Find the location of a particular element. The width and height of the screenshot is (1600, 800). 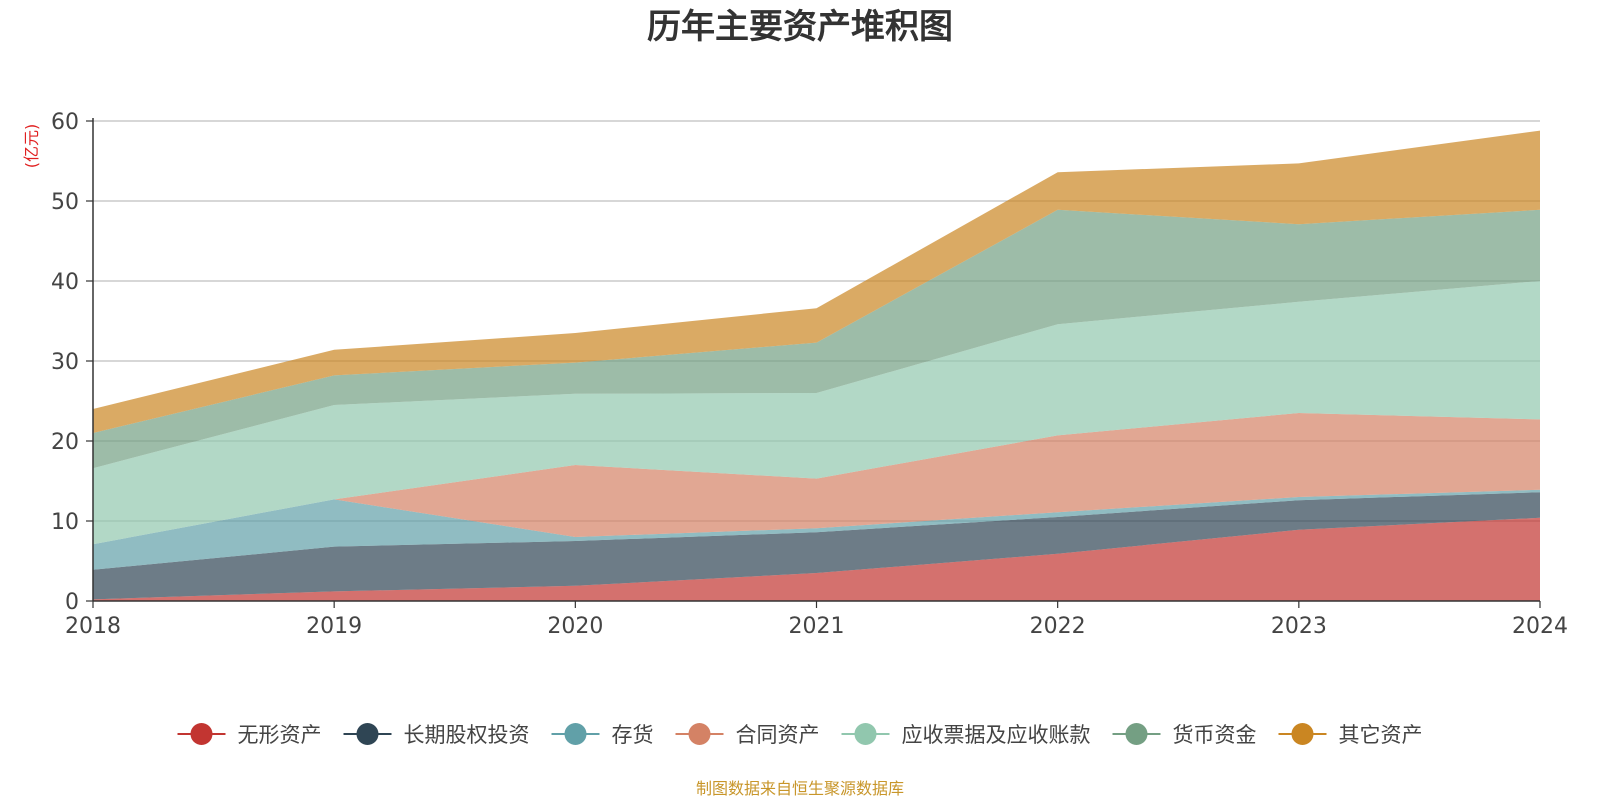

legend-item: 存货 is located at coordinates (602, 735).